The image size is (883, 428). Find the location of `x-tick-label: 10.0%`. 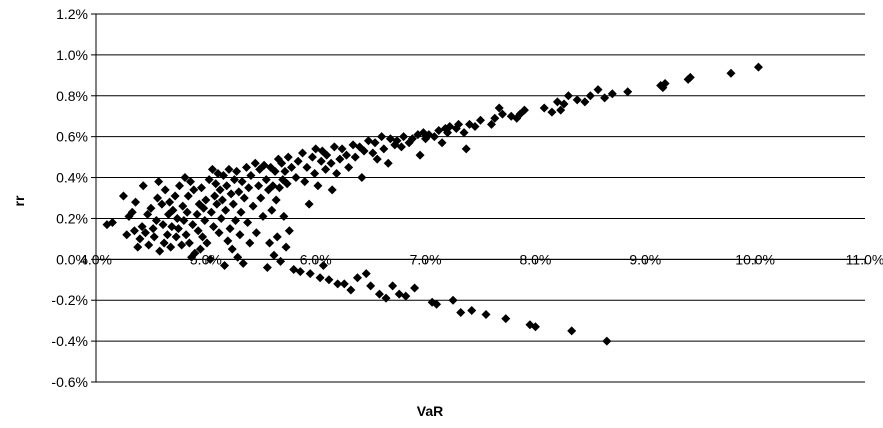

x-tick-label: 10.0% is located at coordinates (755, 259).